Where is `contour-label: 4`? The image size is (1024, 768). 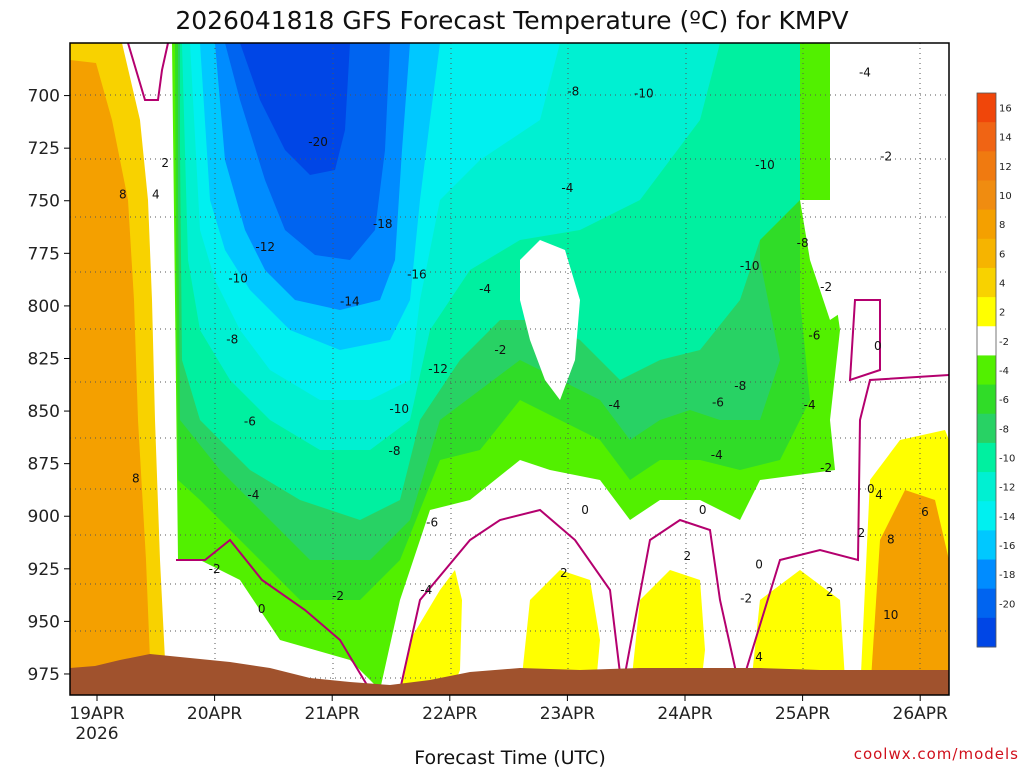
contour-label: 4 is located at coordinates (759, 657).